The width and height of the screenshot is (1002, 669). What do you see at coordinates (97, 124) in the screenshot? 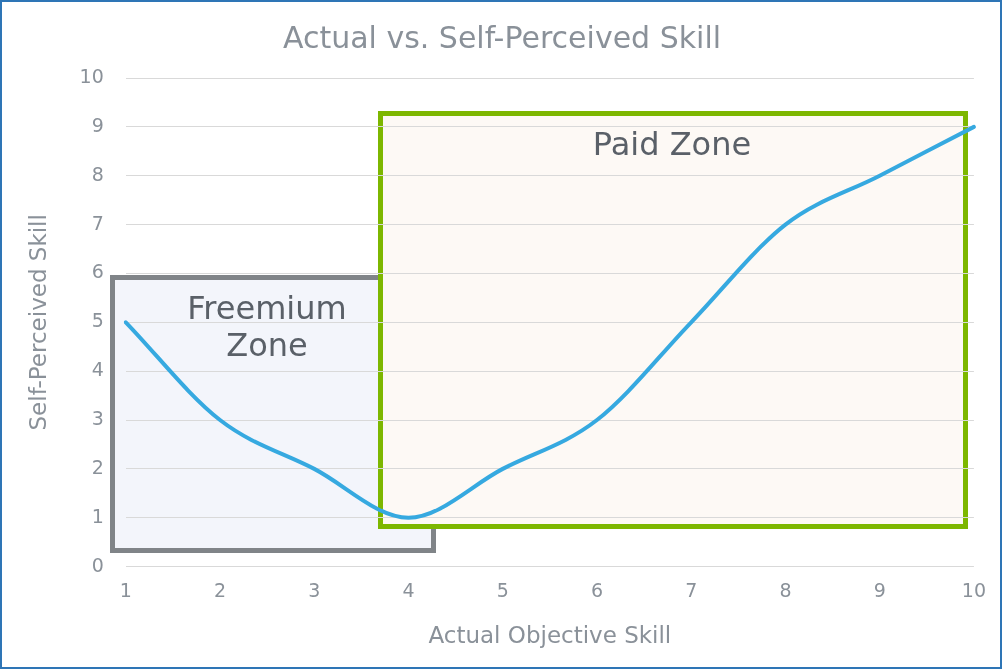
I see `y-tick-label: 9` at bounding box center [97, 124].